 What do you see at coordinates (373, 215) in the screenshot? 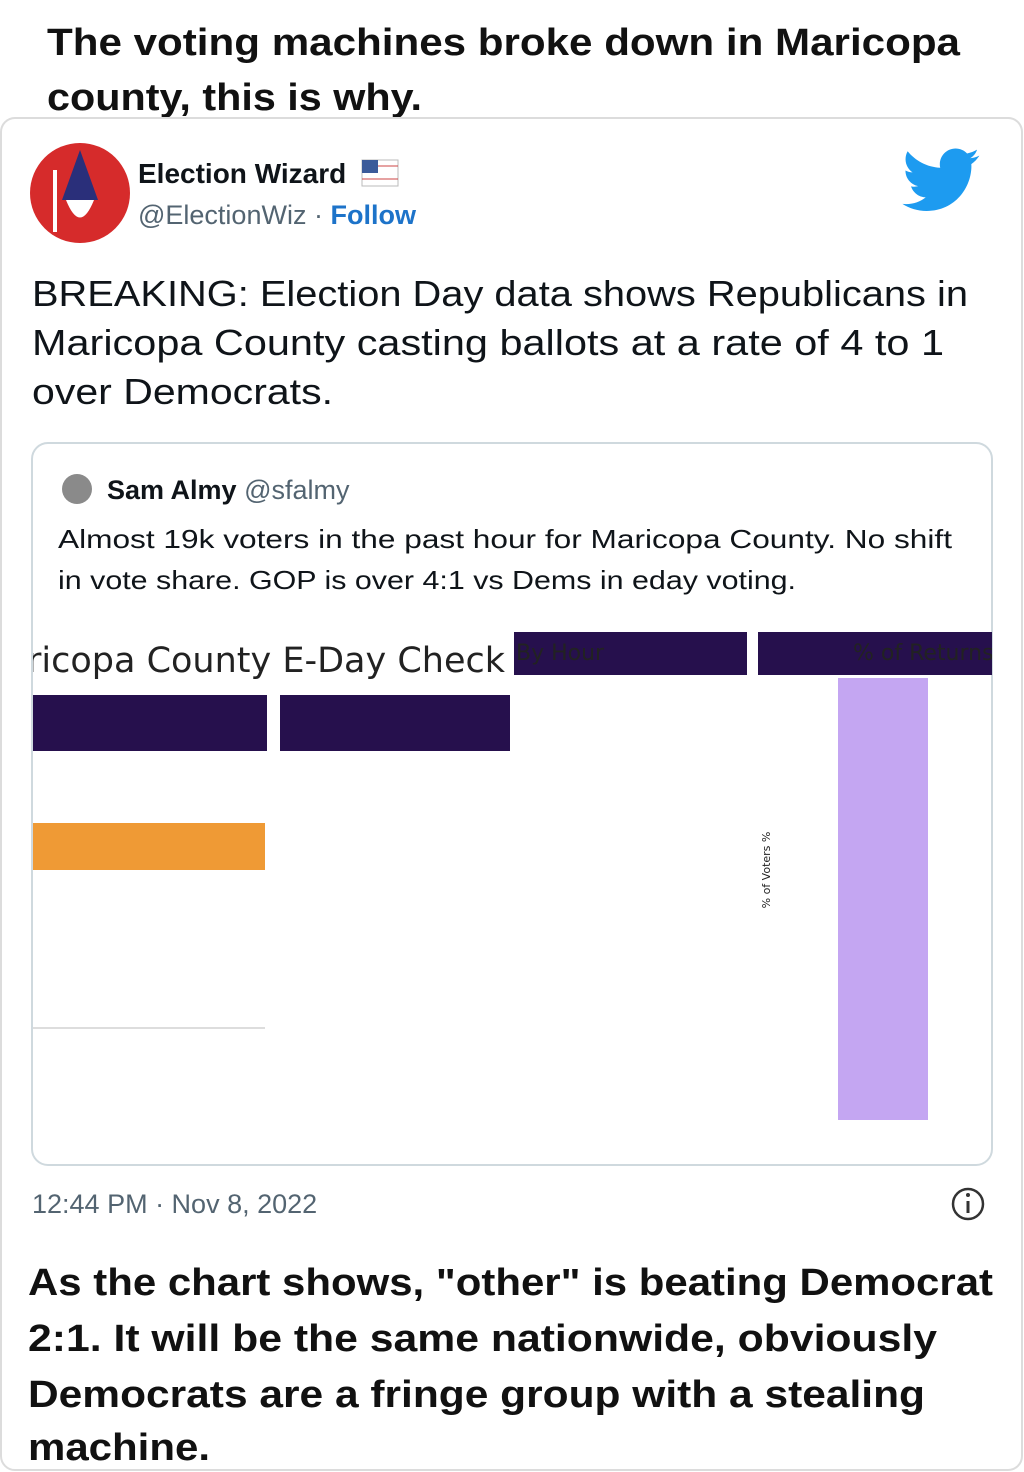
I see `follow-button: Follow` at bounding box center [373, 215].